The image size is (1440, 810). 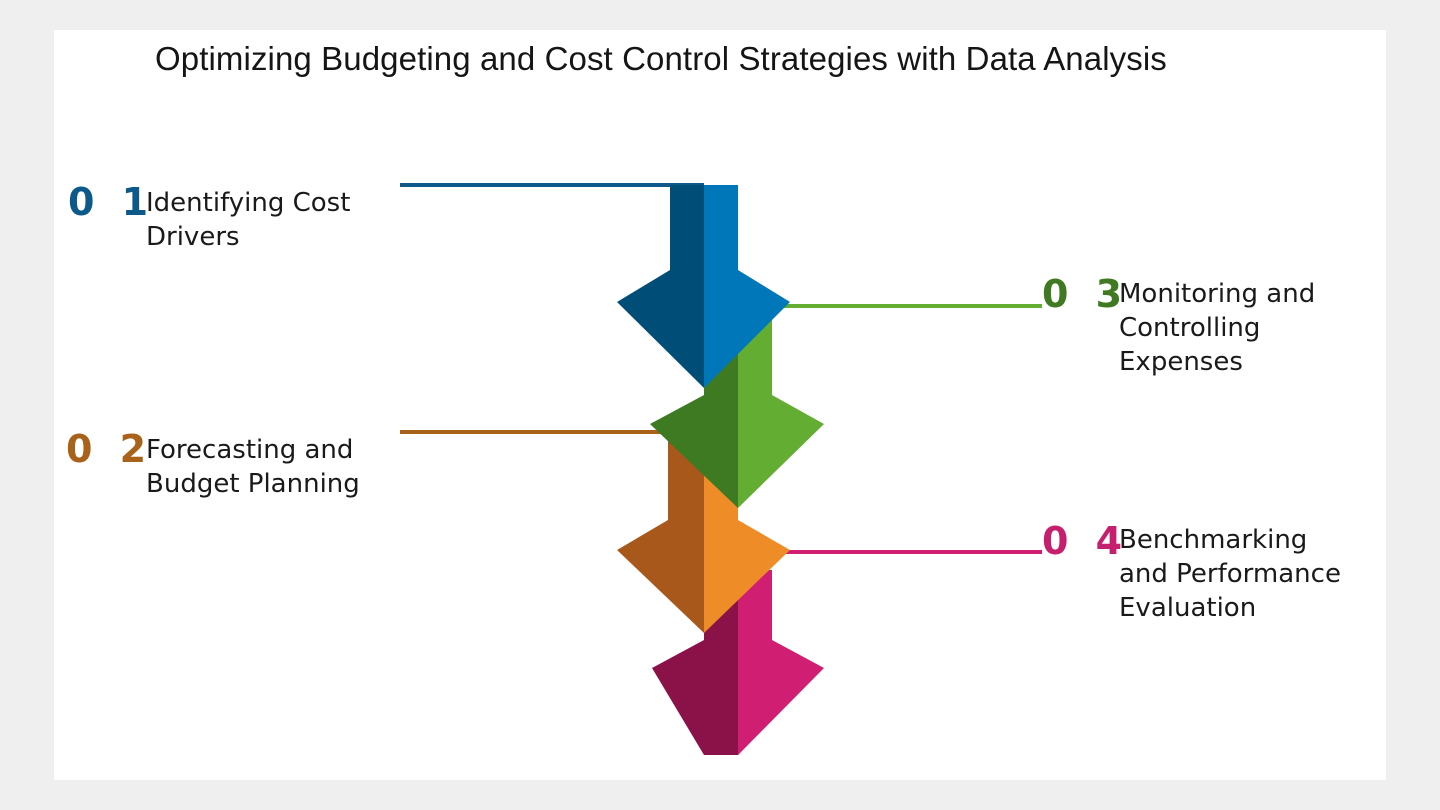 What do you see at coordinates (250, 450) in the screenshot?
I see `step-label-02-line1: Forecasting and` at bounding box center [250, 450].